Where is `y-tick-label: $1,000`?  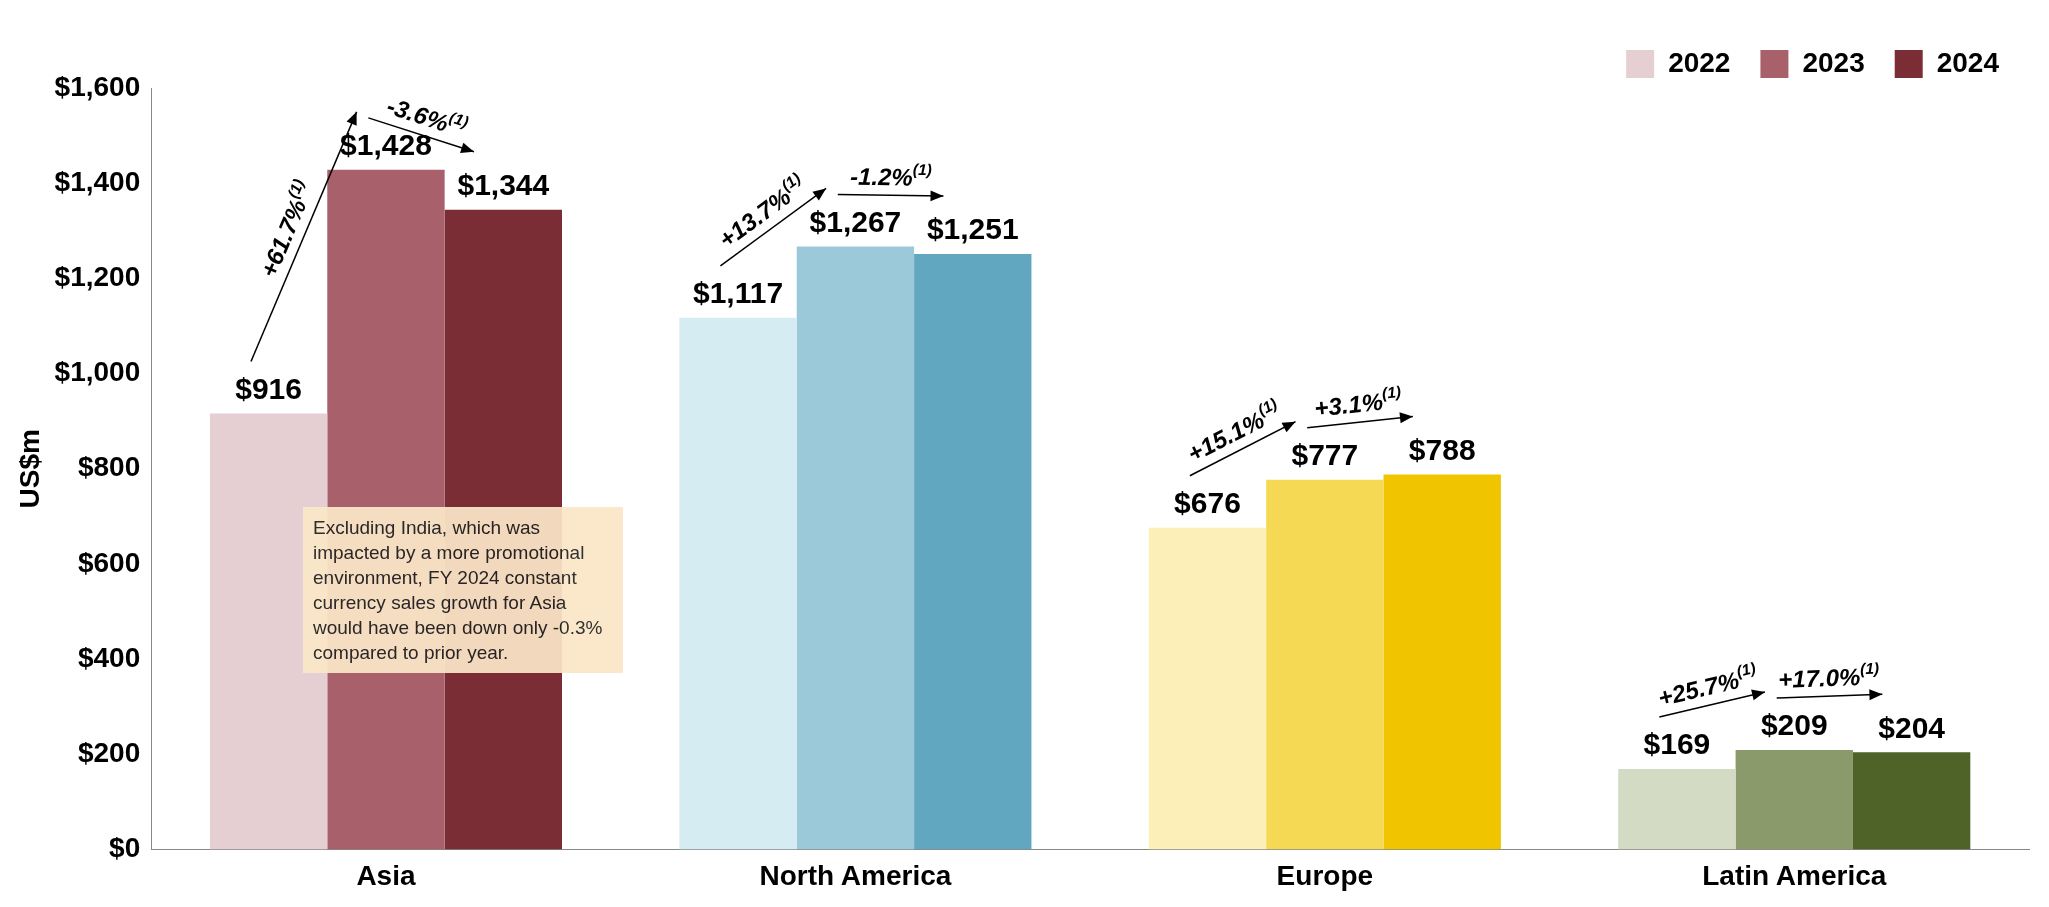
y-tick-label: $1,000 is located at coordinates (97, 372).